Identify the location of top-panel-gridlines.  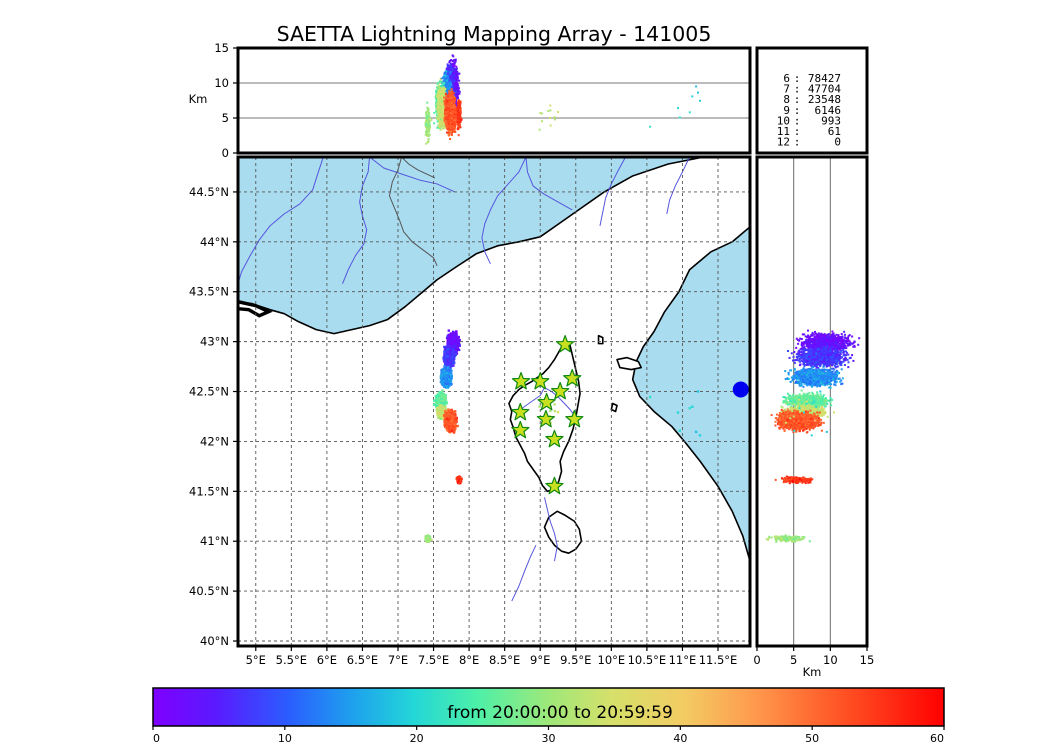
(494, 100).